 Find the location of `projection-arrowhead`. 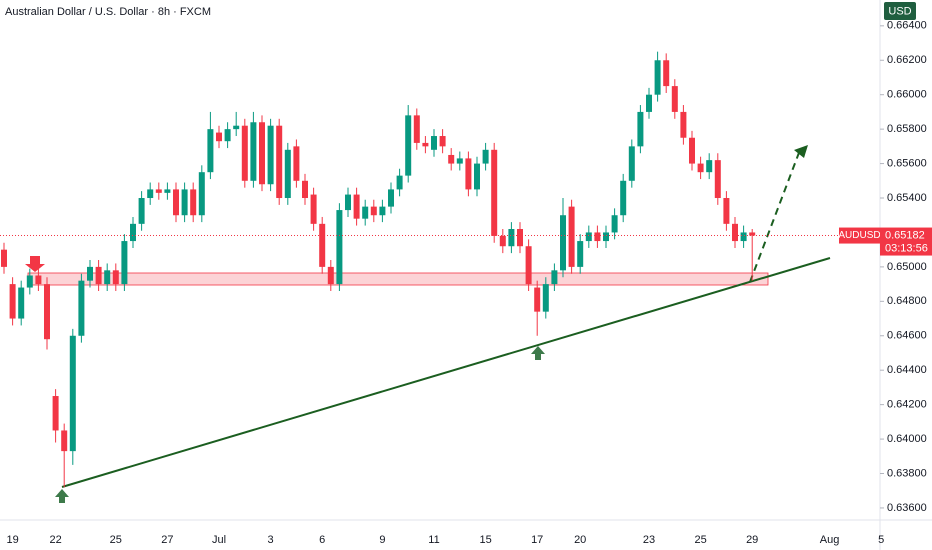

projection-arrowhead is located at coordinates (801, 151).